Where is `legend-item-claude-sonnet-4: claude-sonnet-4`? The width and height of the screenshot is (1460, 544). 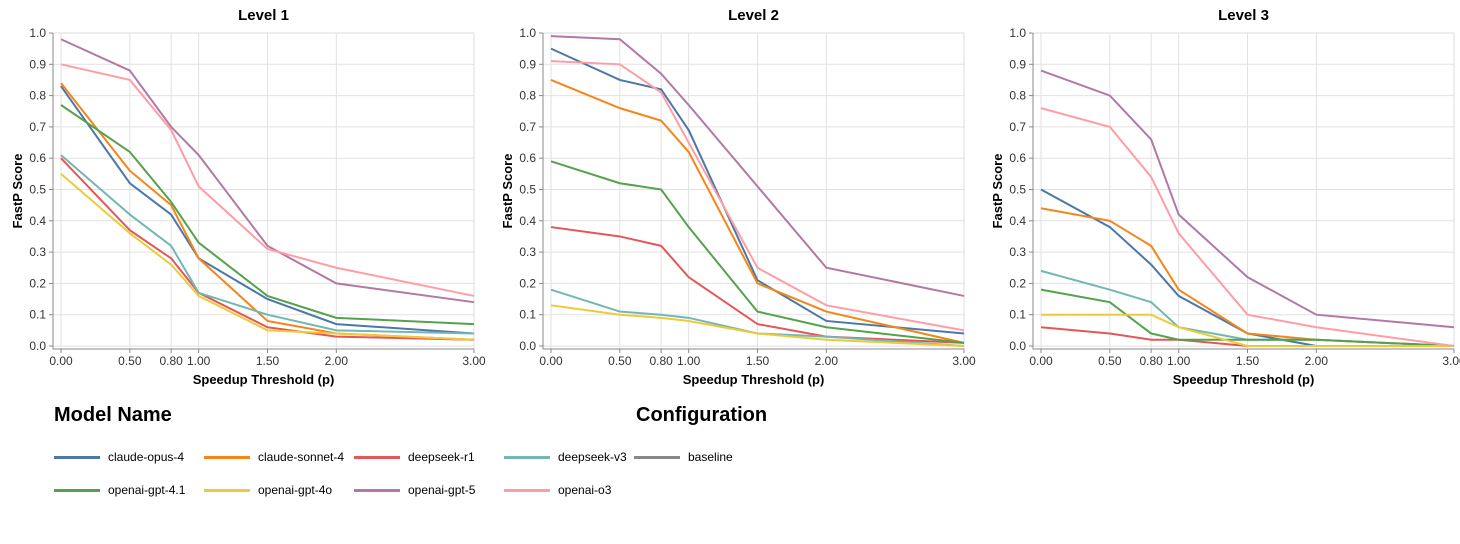
legend-item-claude-sonnet-4: claude-sonnet-4 is located at coordinates (274, 457).